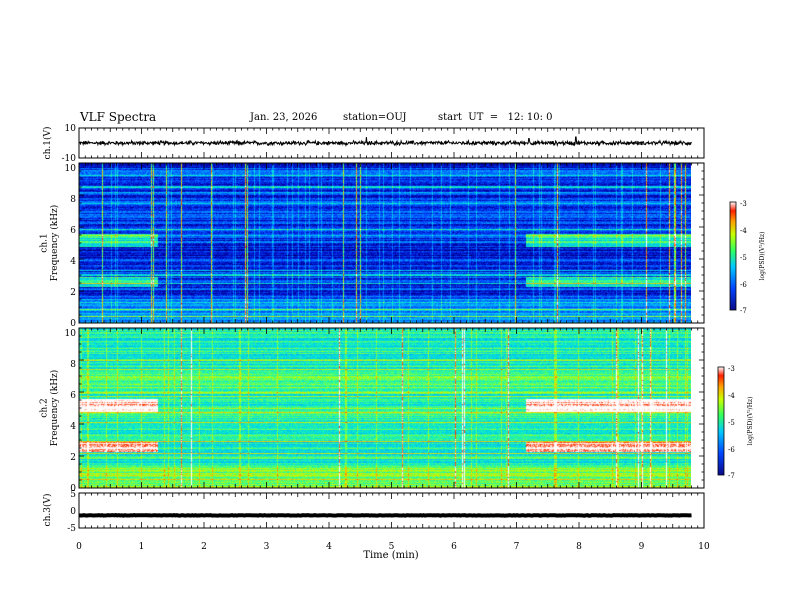 The width and height of the screenshot is (792, 612). I want to click on x-axis-label: Time (min), so click(390, 555).